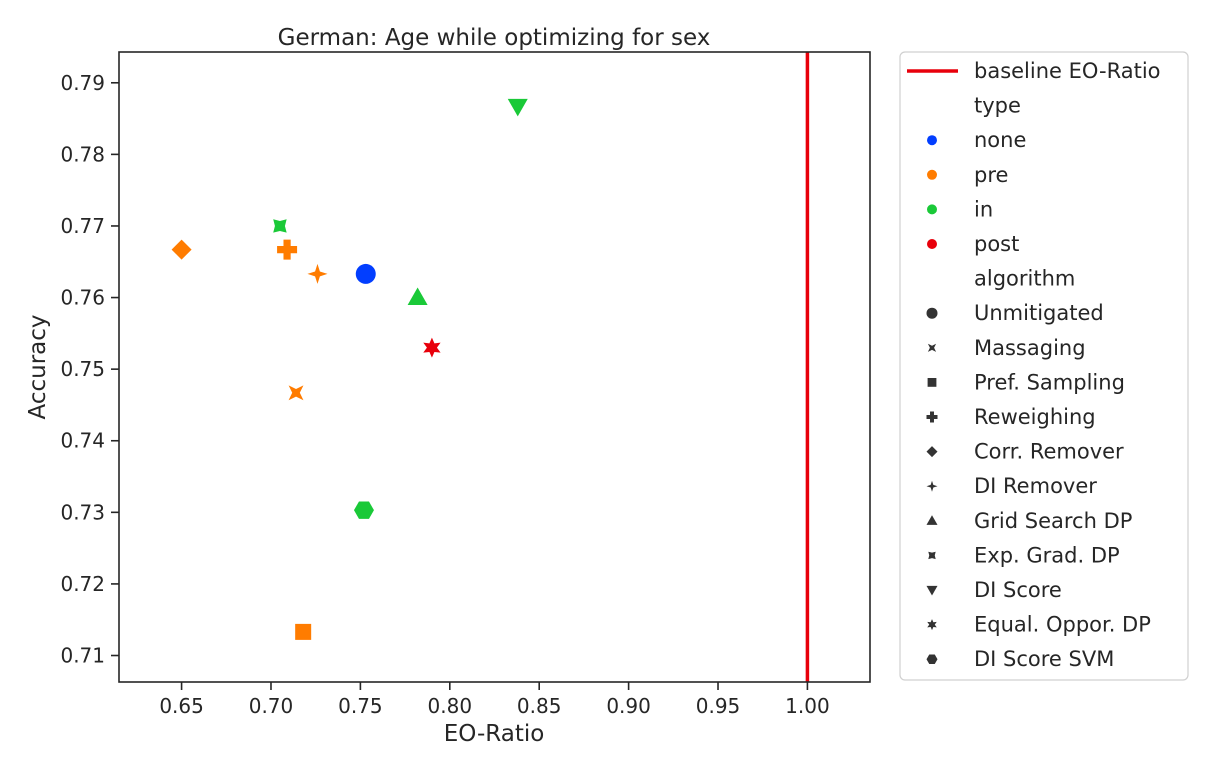 The image size is (1224, 774). I want to click on point-grid-search-dp, so click(417, 296).